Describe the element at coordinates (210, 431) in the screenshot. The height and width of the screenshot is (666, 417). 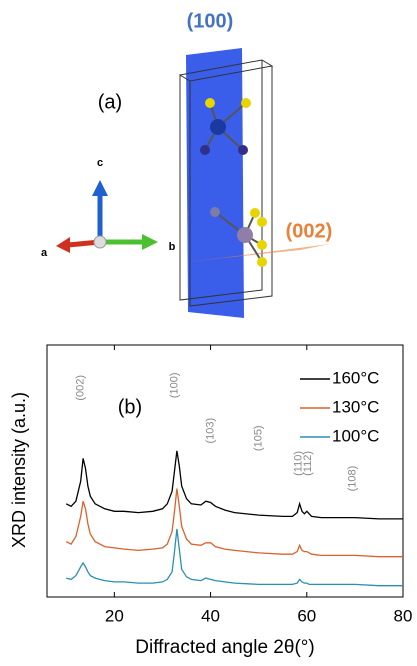
I see `peak-label: (103)` at that location.